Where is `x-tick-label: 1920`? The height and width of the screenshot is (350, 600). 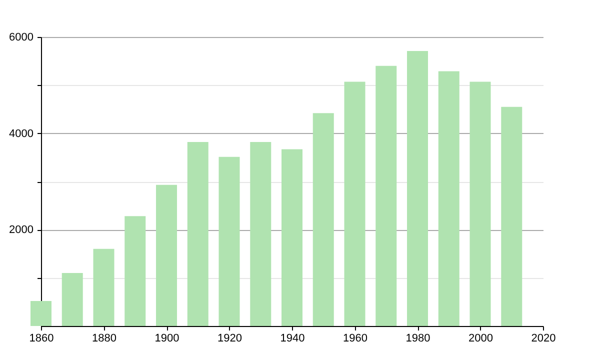 x-tick-label: 1920 is located at coordinates (230, 338).